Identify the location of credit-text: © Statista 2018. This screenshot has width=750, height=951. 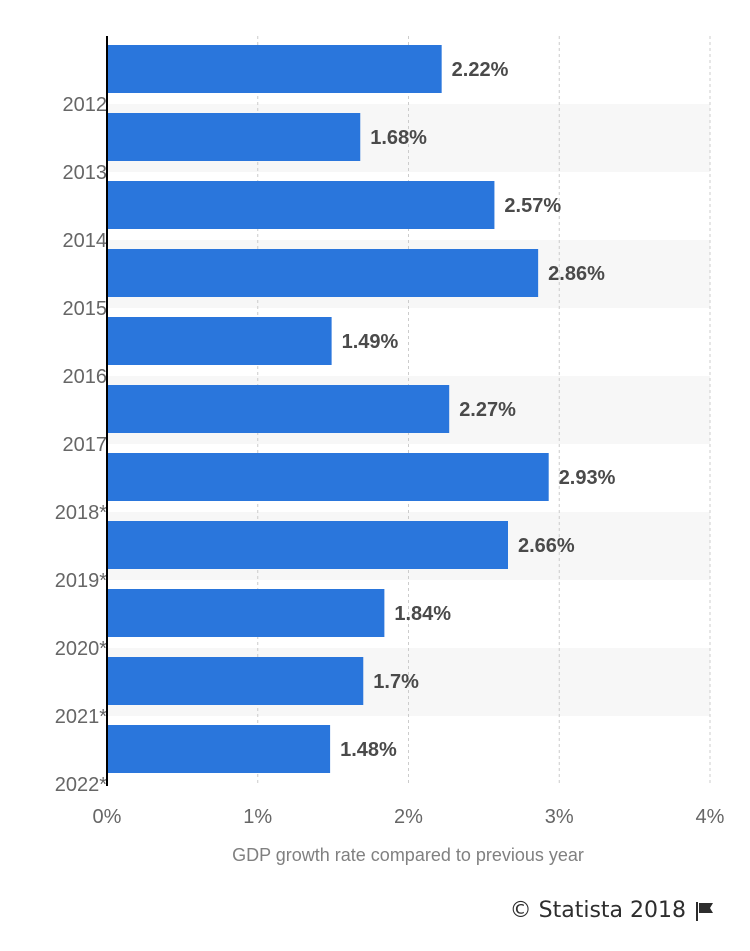
(597, 910).